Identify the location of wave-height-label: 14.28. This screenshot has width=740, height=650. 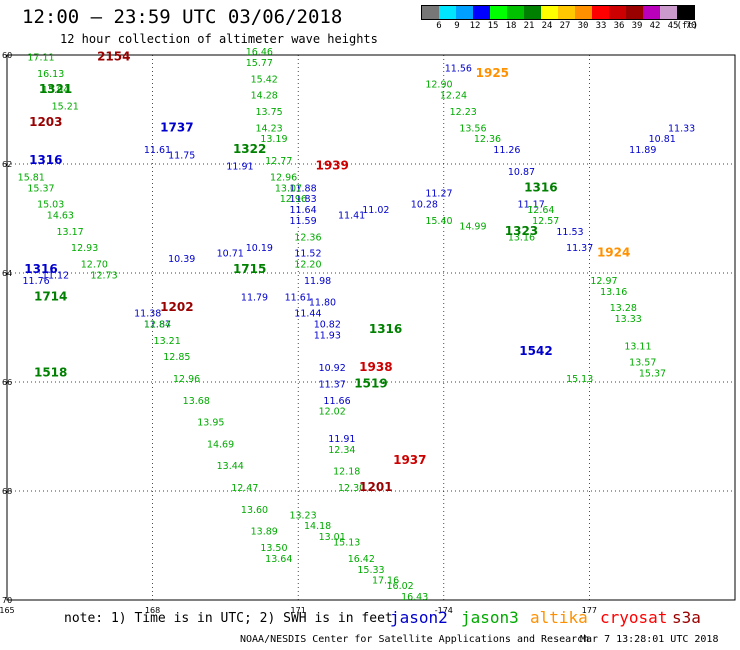
(264, 96).